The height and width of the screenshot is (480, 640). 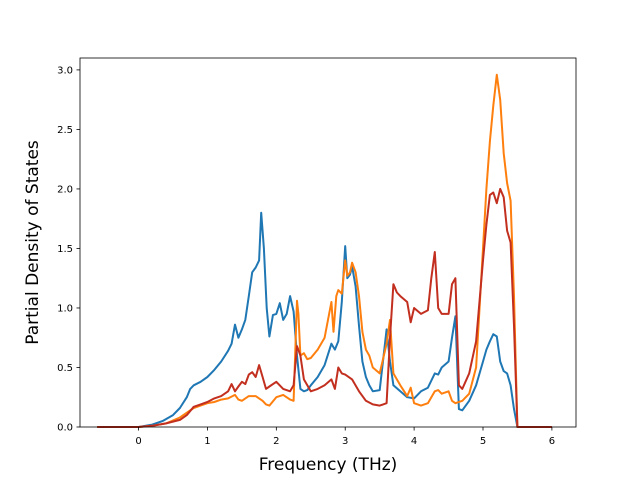 What do you see at coordinates (207, 441) in the screenshot?
I see `x-tick-label: 1` at bounding box center [207, 441].